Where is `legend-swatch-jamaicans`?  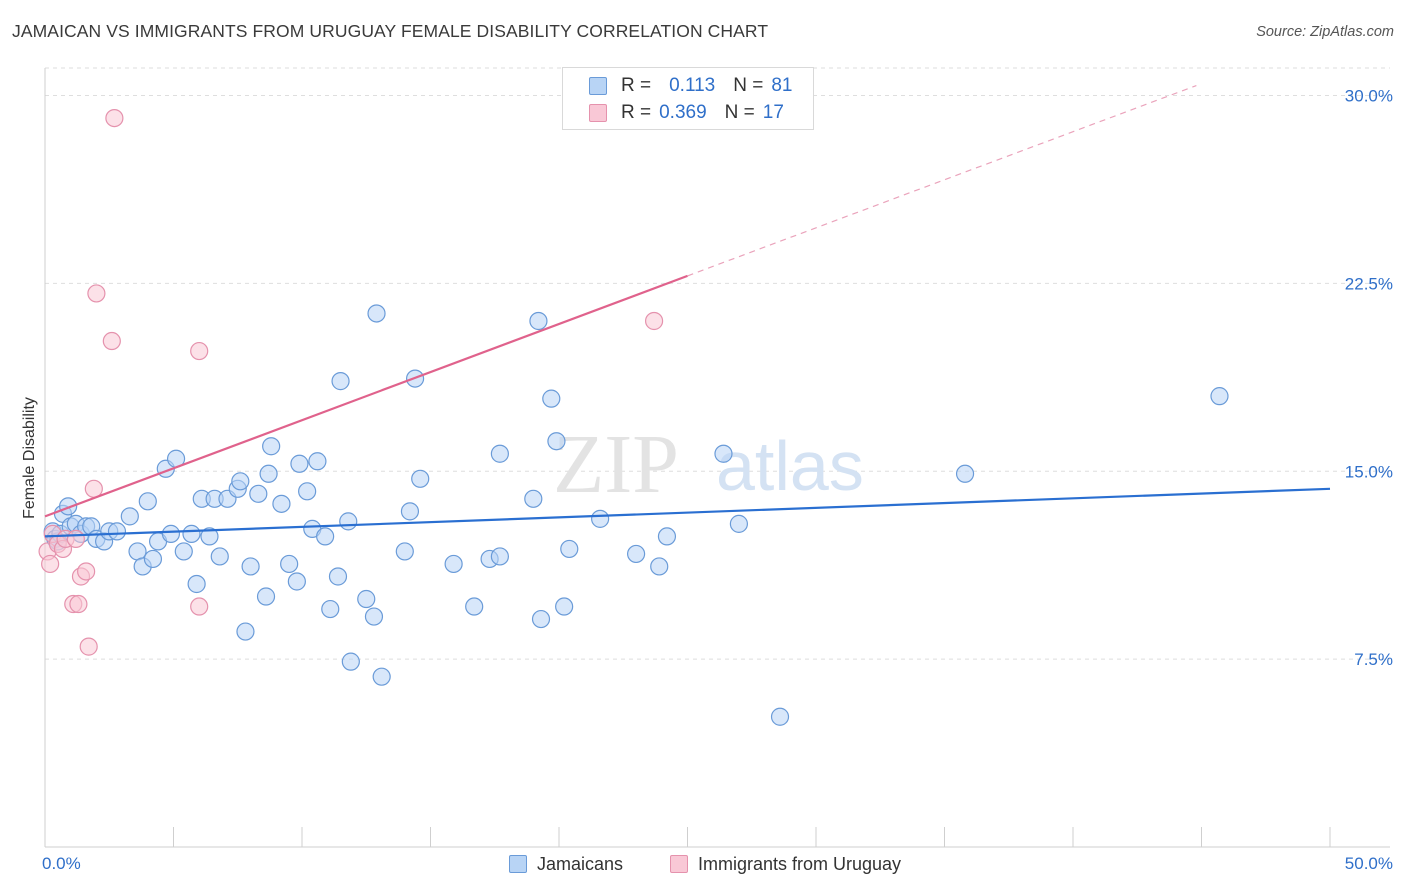 legend-swatch-jamaicans is located at coordinates (518, 864).